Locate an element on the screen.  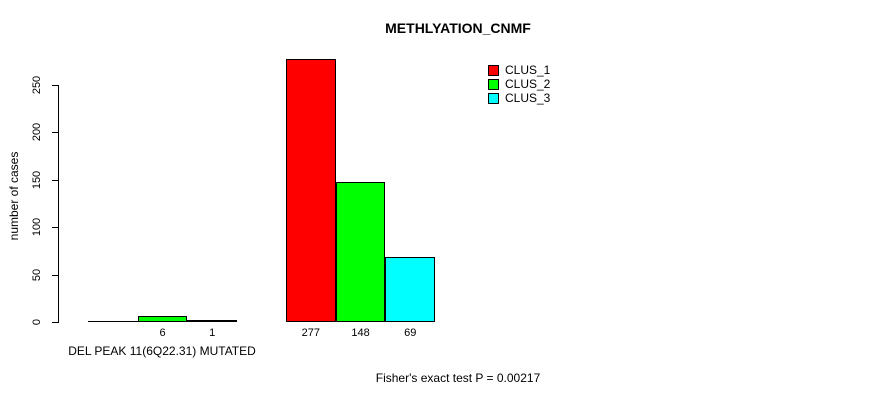
legend-item: CLUS_3 is located at coordinates (519, 98).